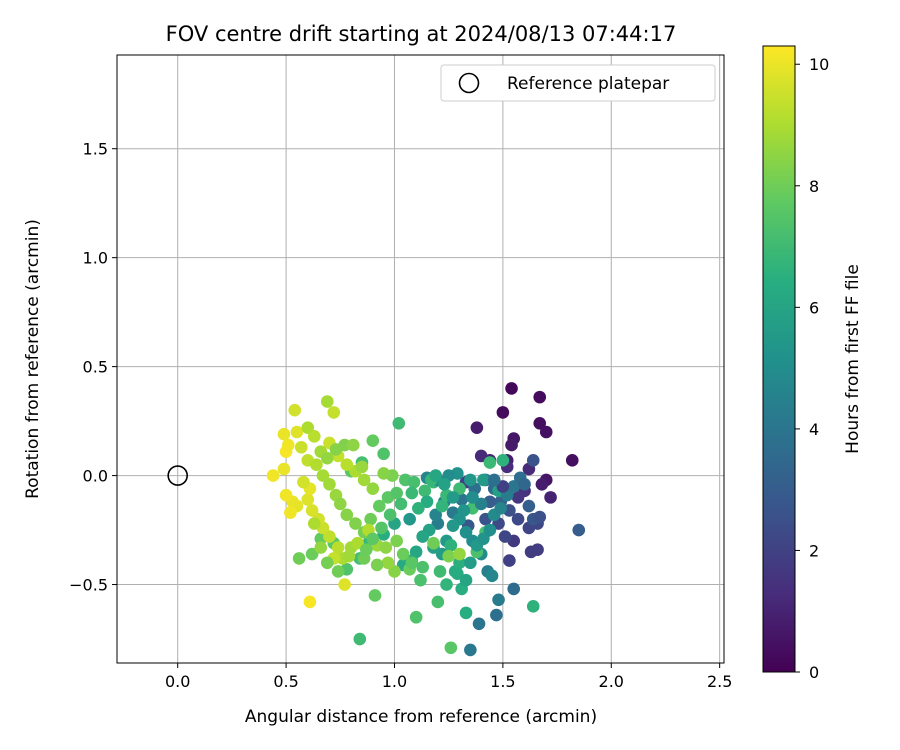  What do you see at coordinates (95, 476) in the screenshot?
I see `y-tick-label: 0.0` at bounding box center [95, 476].